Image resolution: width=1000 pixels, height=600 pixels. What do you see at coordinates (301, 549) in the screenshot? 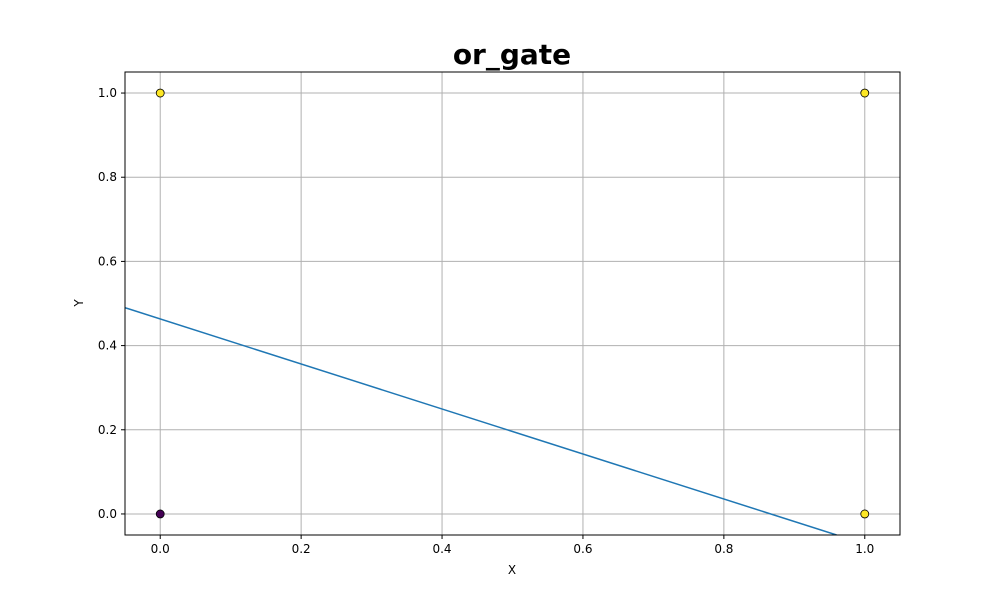
I see `x-tick-label: 0.2` at bounding box center [301, 549].